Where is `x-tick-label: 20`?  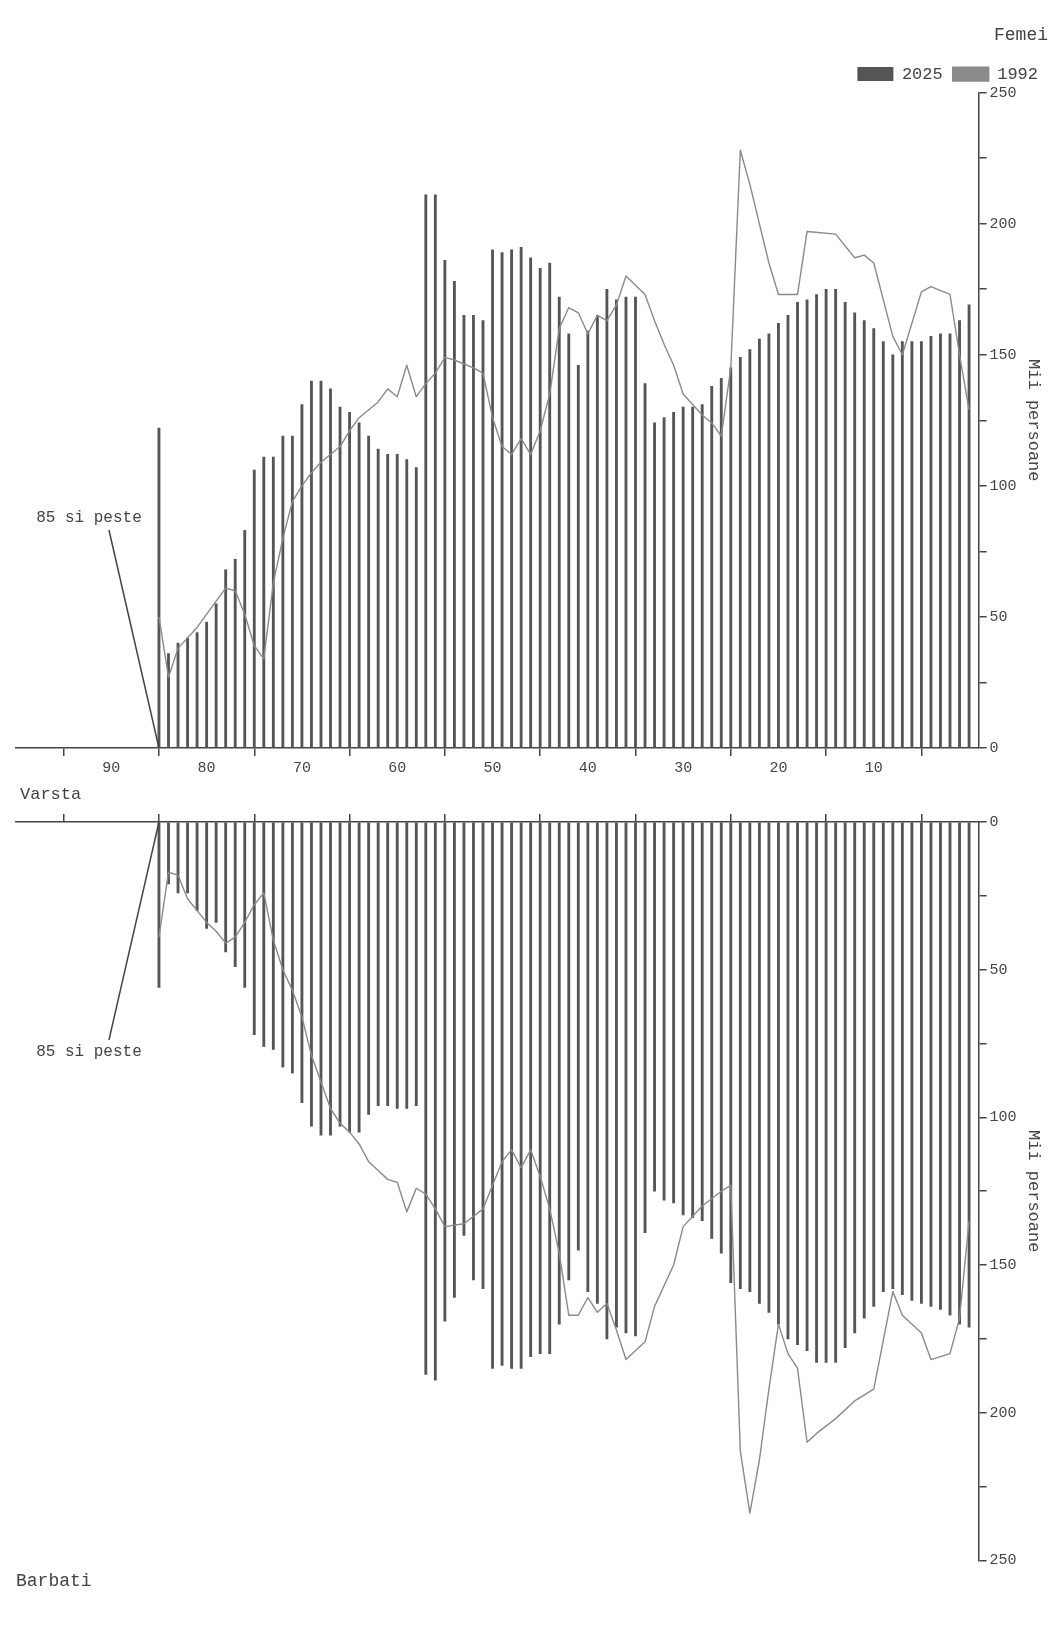 x-tick-label: 20 is located at coordinates (778, 768).